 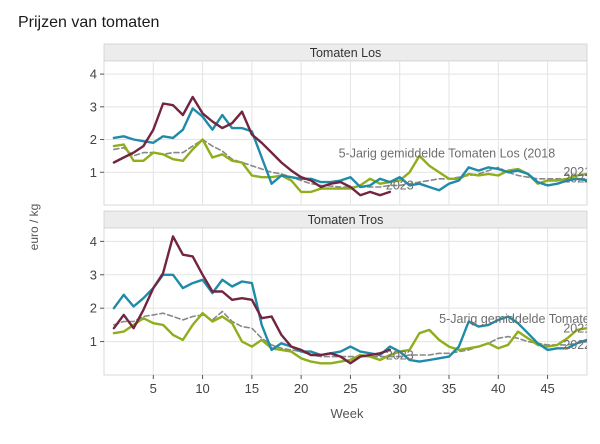 What do you see at coordinates (350, 388) in the screenshot?
I see `x-tick-label: 25` at bounding box center [350, 388].